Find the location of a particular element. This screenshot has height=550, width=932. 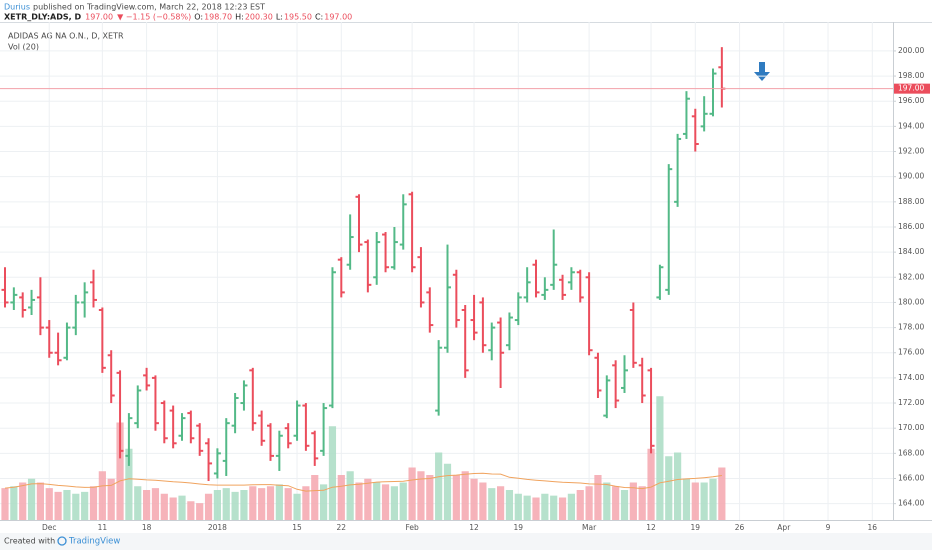

y-tick-label: 166.00 is located at coordinates (911, 478).